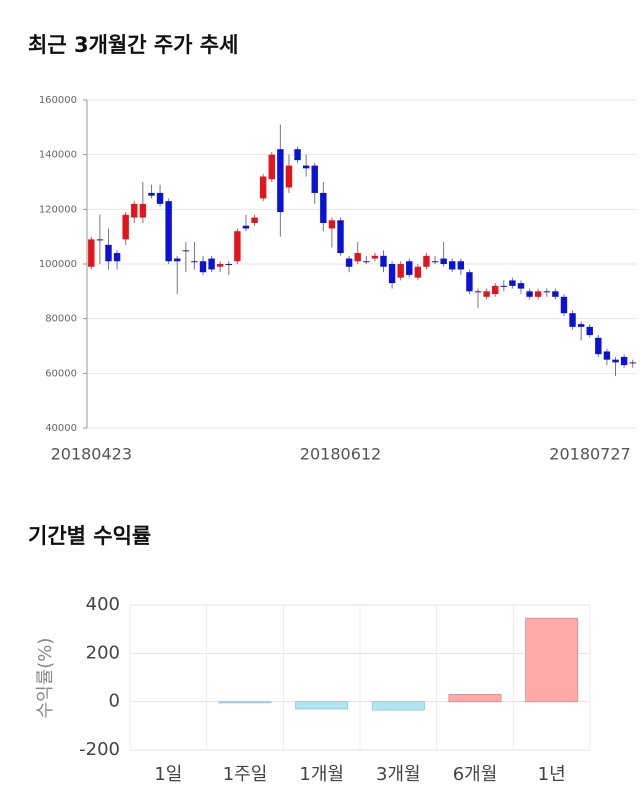  Describe the element at coordinates (89, 536) in the screenshot. I see `chart-title: 기간별 수익률` at that location.